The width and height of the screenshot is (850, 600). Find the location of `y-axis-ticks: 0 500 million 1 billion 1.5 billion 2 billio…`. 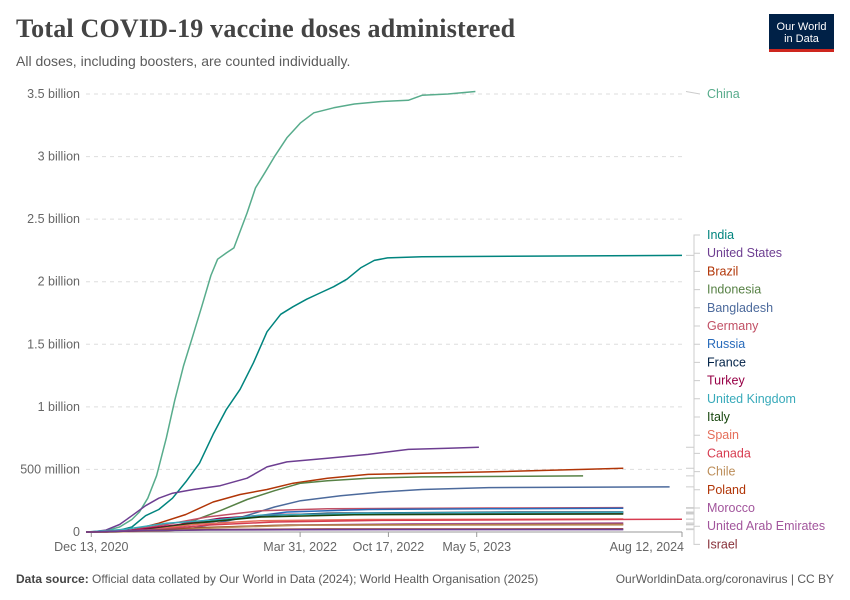

y-axis-ticks: 0 500 million 1 billion 1.5 billion 2 billio… is located at coordinates (50, 313).